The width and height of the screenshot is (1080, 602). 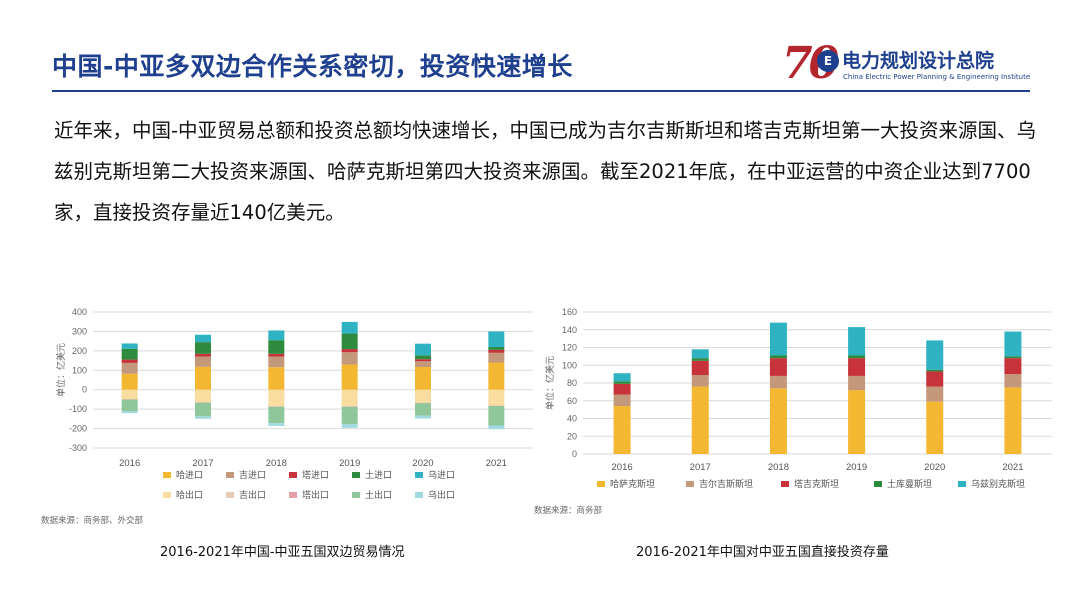 I want to click on investment-bar-乌兹别克斯坦-2020, so click(x=935, y=355).